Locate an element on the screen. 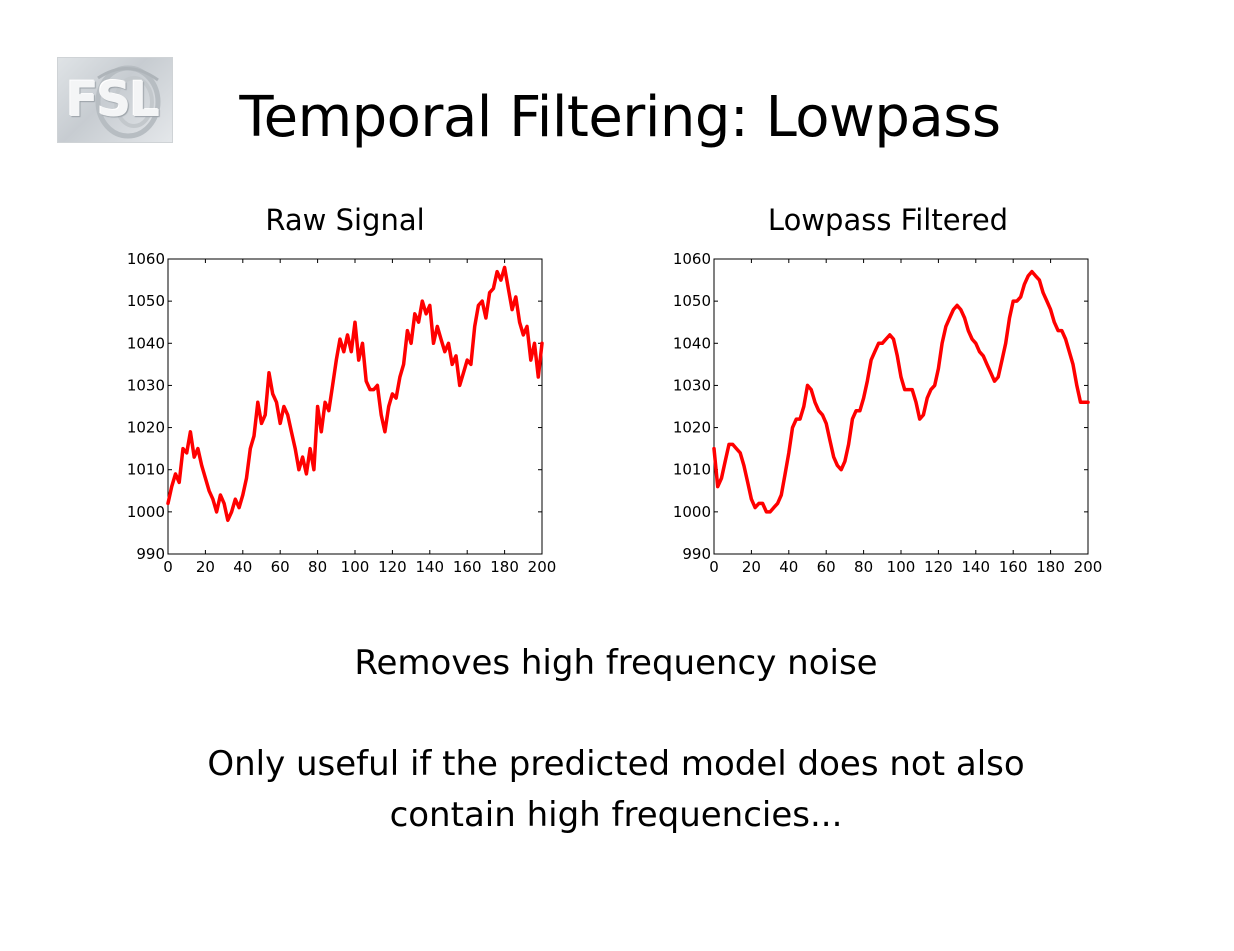 This screenshot has width=1234, height=951. raw-signal-y-tick-label: 1000 is located at coordinates (146, 512).